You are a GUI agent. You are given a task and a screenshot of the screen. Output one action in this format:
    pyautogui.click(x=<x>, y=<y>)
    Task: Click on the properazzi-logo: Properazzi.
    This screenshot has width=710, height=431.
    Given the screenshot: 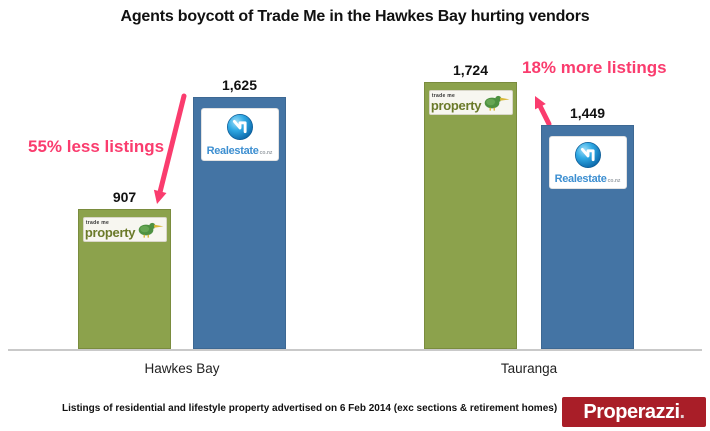 What is the action you would take?
    pyautogui.click(x=634, y=412)
    